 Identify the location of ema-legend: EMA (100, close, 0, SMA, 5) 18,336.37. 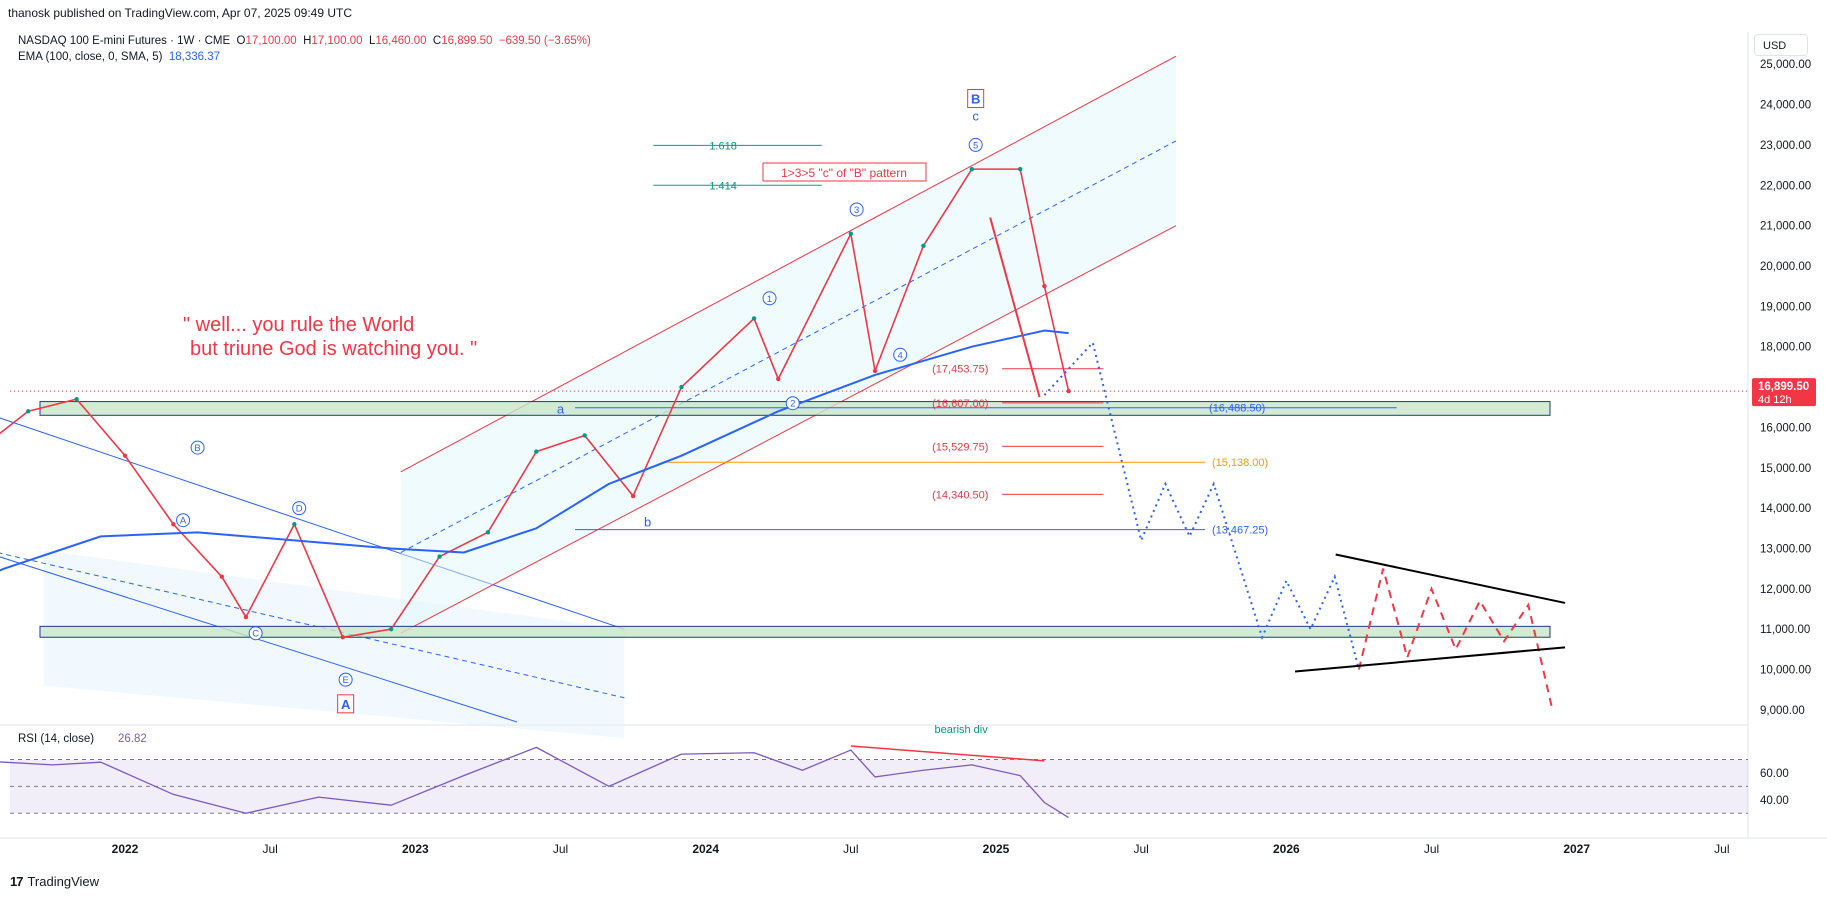
(119, 57).